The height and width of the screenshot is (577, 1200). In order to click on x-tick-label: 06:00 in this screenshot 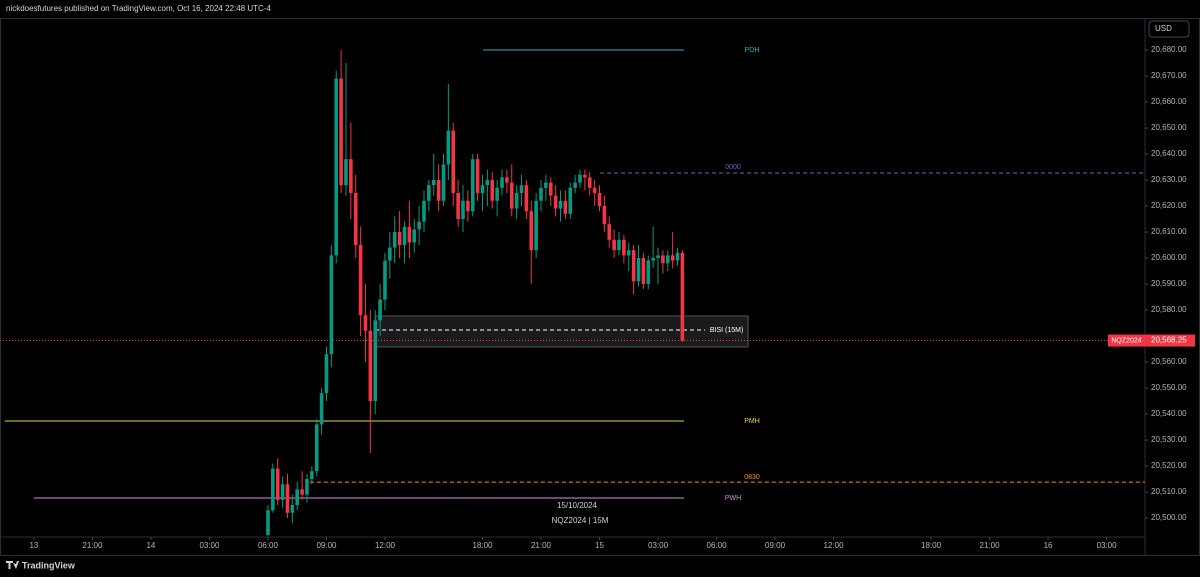, I will do `click(717, 545)`.